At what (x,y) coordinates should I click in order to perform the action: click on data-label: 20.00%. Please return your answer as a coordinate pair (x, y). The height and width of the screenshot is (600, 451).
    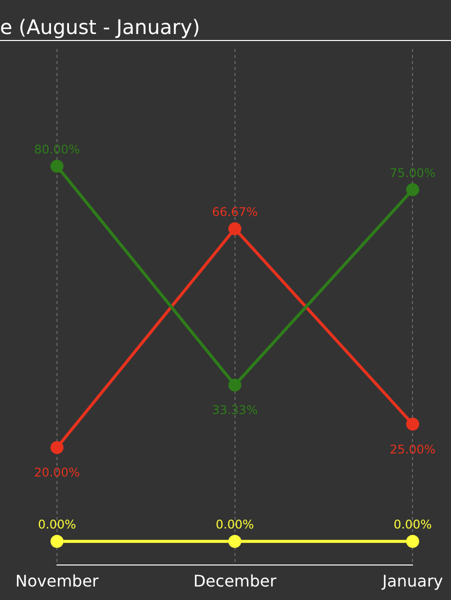
    Looking at the image, I should click on (57, 473).